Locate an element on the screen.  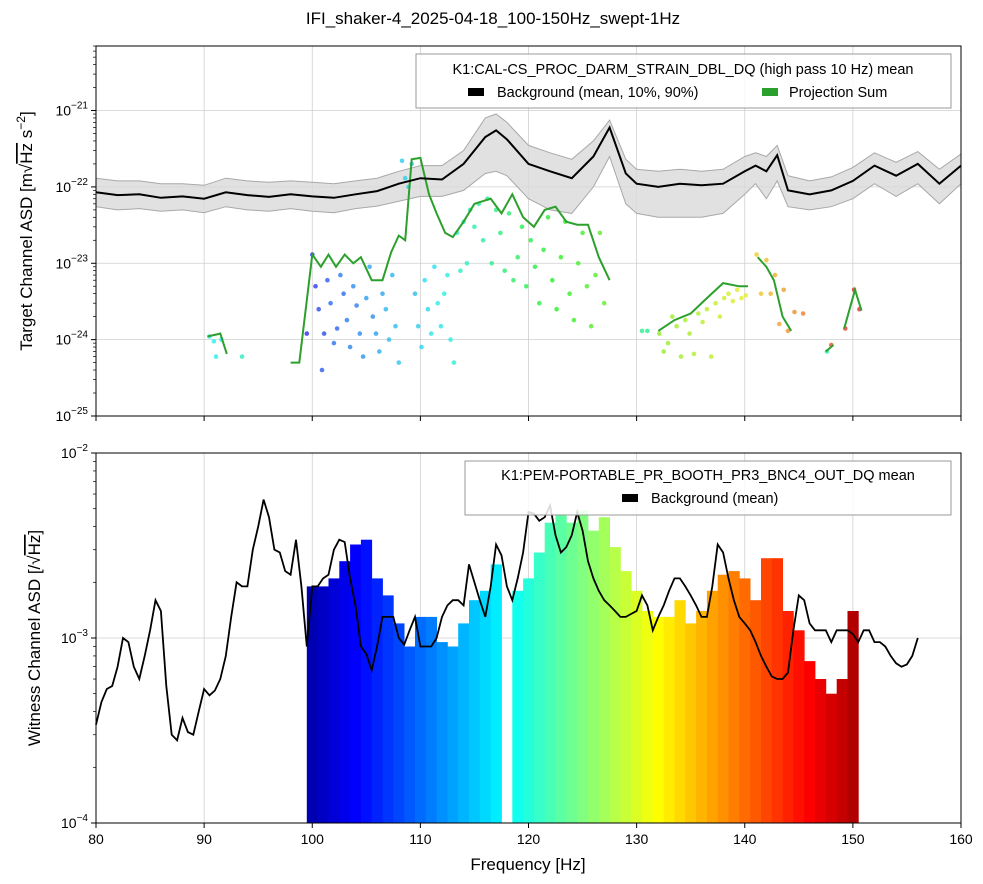
target-background-mean-line is located at coordinates (528, 162).